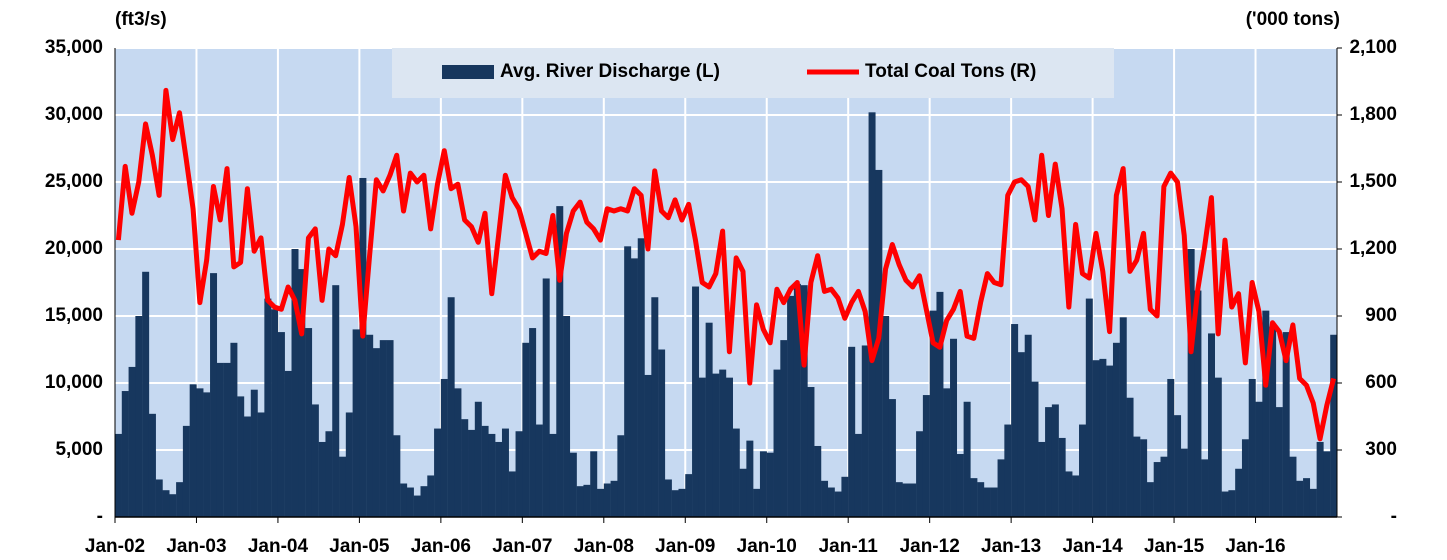  What do you see at coordinates (141, 19) in the screenshot?
I see `y-axis-title: (ft3/s)` at bounding box center [141, 19].